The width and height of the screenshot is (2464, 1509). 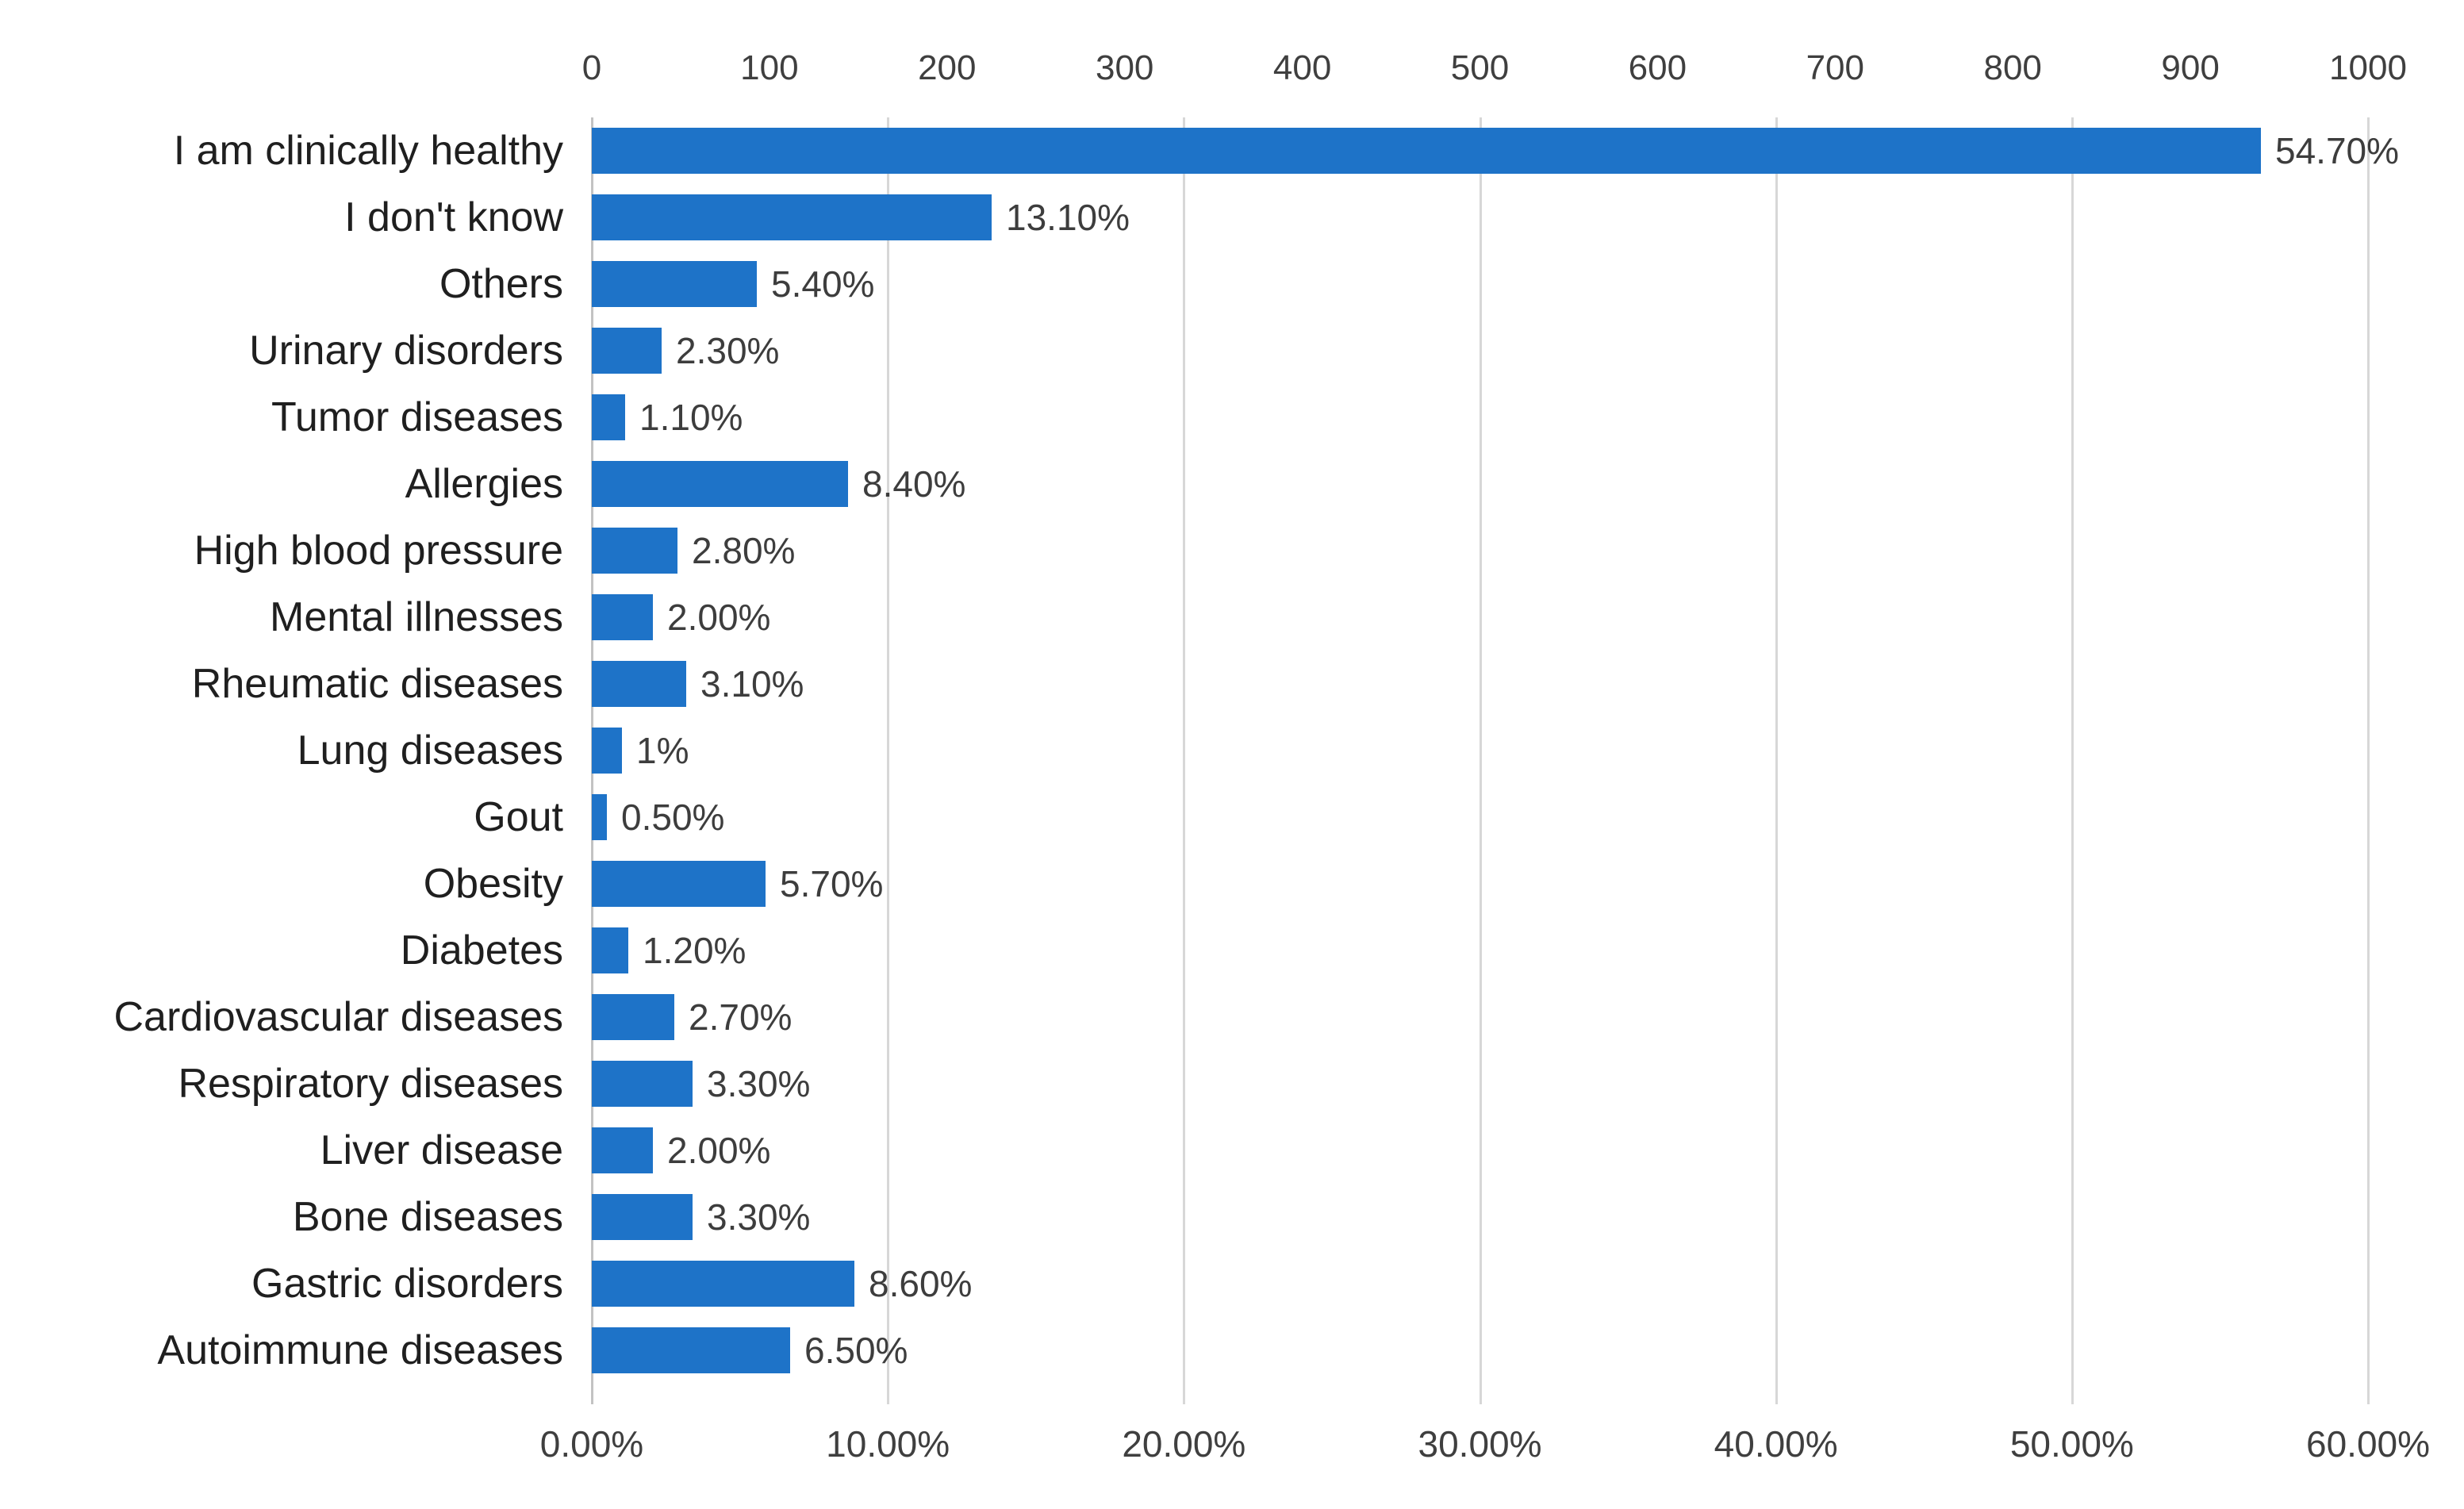 What do you see at coordinates (1232, 817) in the screenshot?
I see `bar-row: Gout 0.50%` at bounding box center [1232, 817].